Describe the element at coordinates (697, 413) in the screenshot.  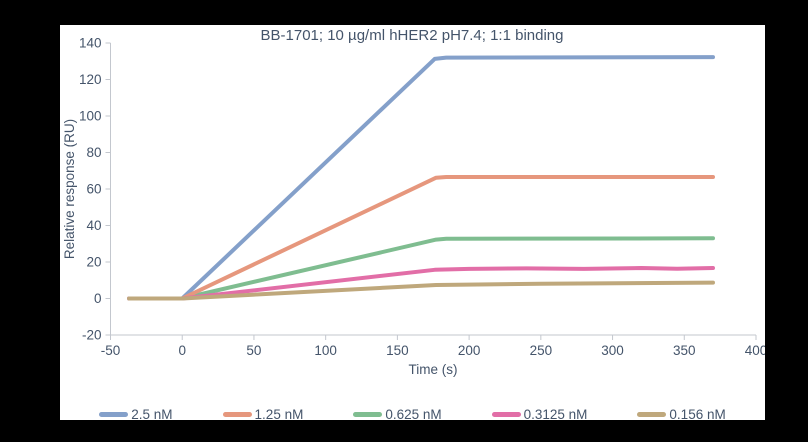
I see `legend-label: 0.156 nM` at that location.